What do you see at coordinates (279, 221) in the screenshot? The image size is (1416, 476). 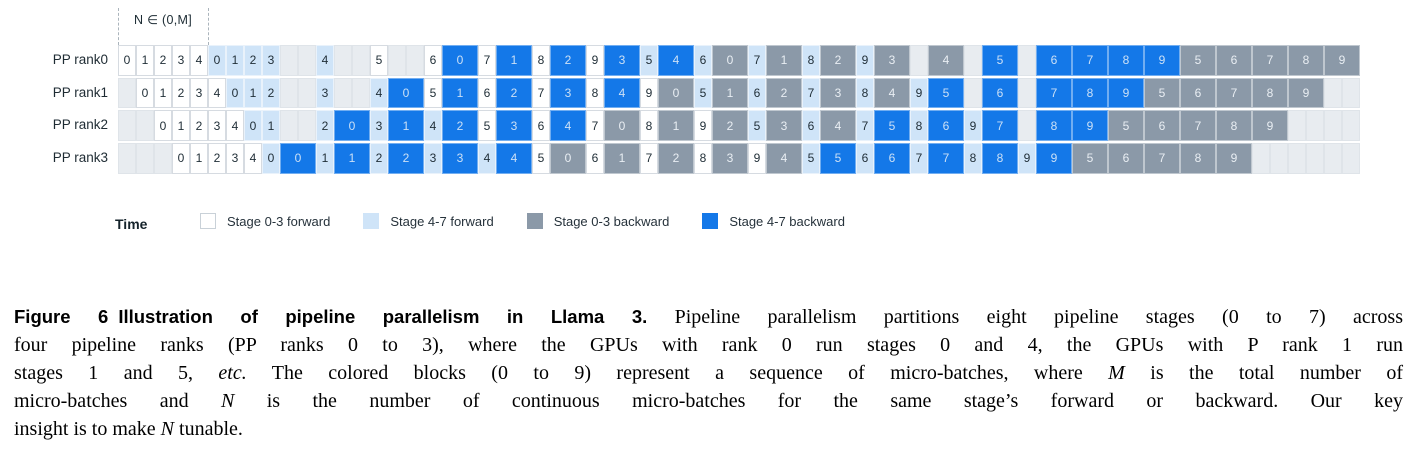 I see `legend-label: Stage 0-3 forward` at bounding box center [279, 221].